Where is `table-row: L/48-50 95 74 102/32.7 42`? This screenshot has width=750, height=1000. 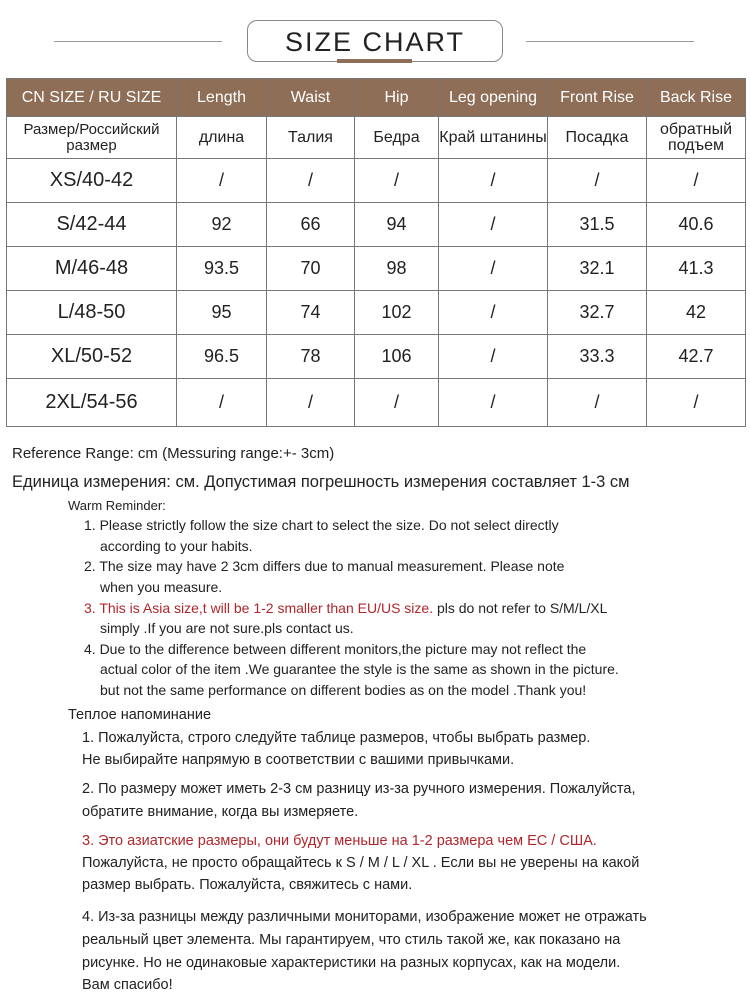 table-row: L/48-50 95 74 102/32.7 42 is located at coordinates (376, 312).